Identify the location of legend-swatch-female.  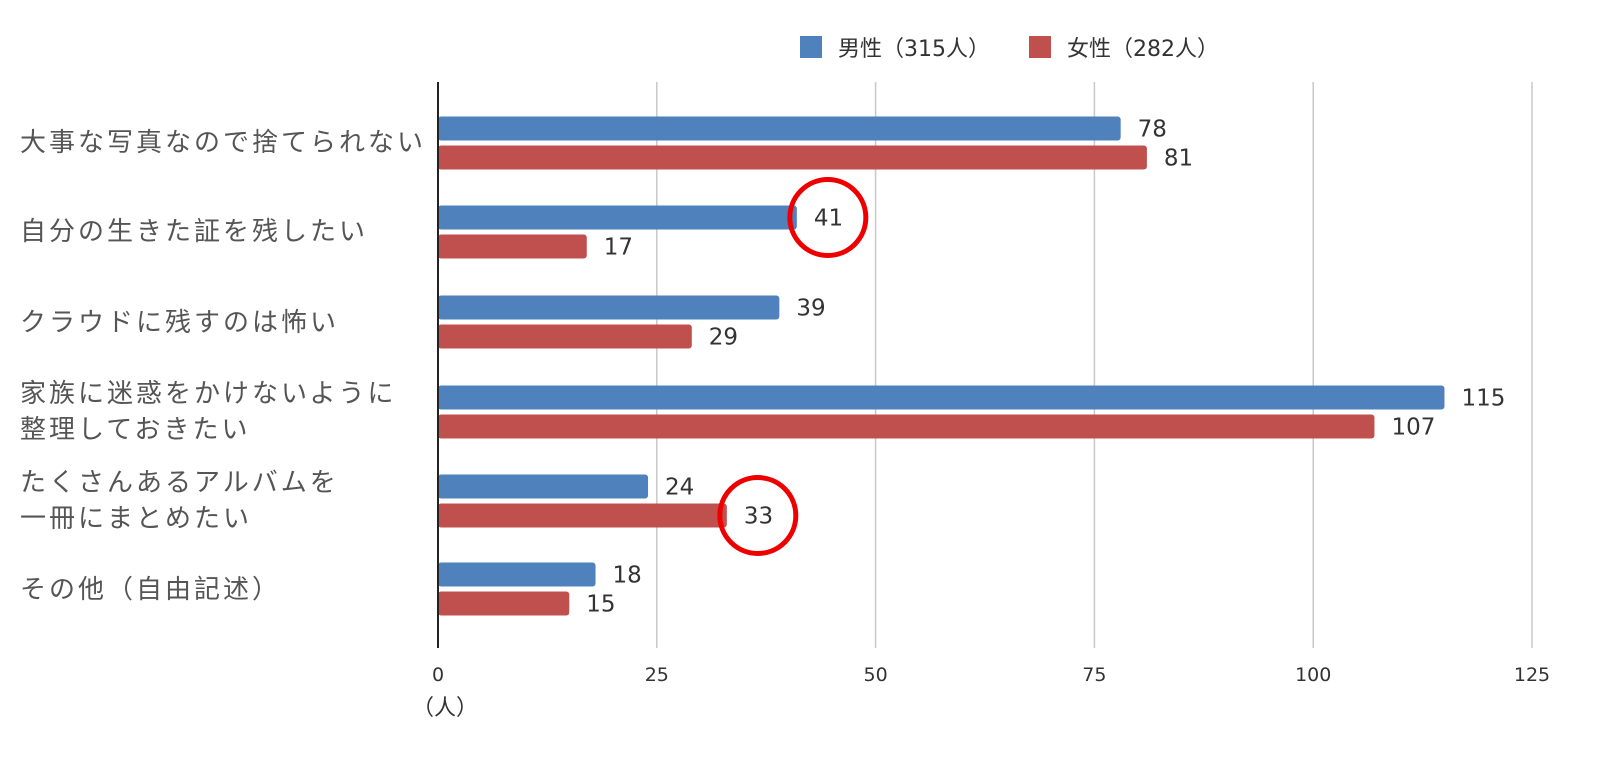
(1040, 47).